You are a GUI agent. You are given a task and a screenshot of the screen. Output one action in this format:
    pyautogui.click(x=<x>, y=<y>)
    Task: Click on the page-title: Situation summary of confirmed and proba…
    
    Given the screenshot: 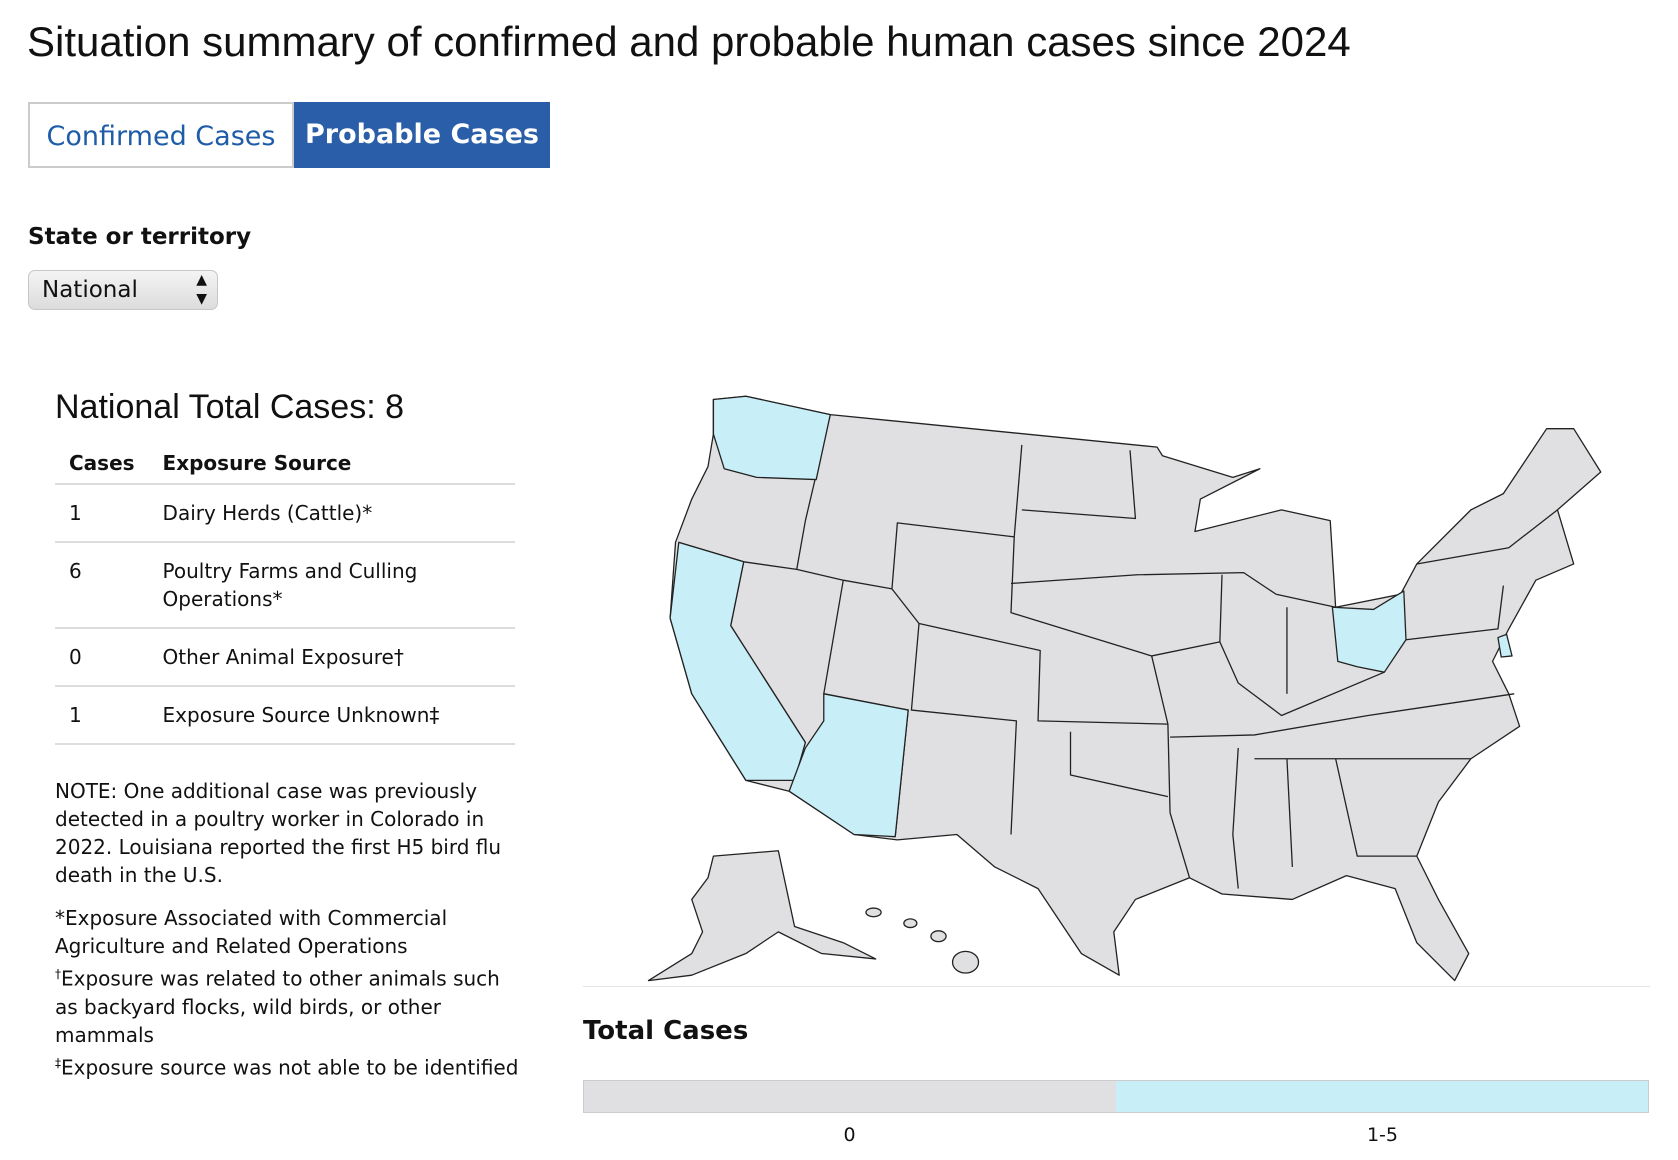 What is the action you would take?
    pyautogui.click(x=689, y=41)
    